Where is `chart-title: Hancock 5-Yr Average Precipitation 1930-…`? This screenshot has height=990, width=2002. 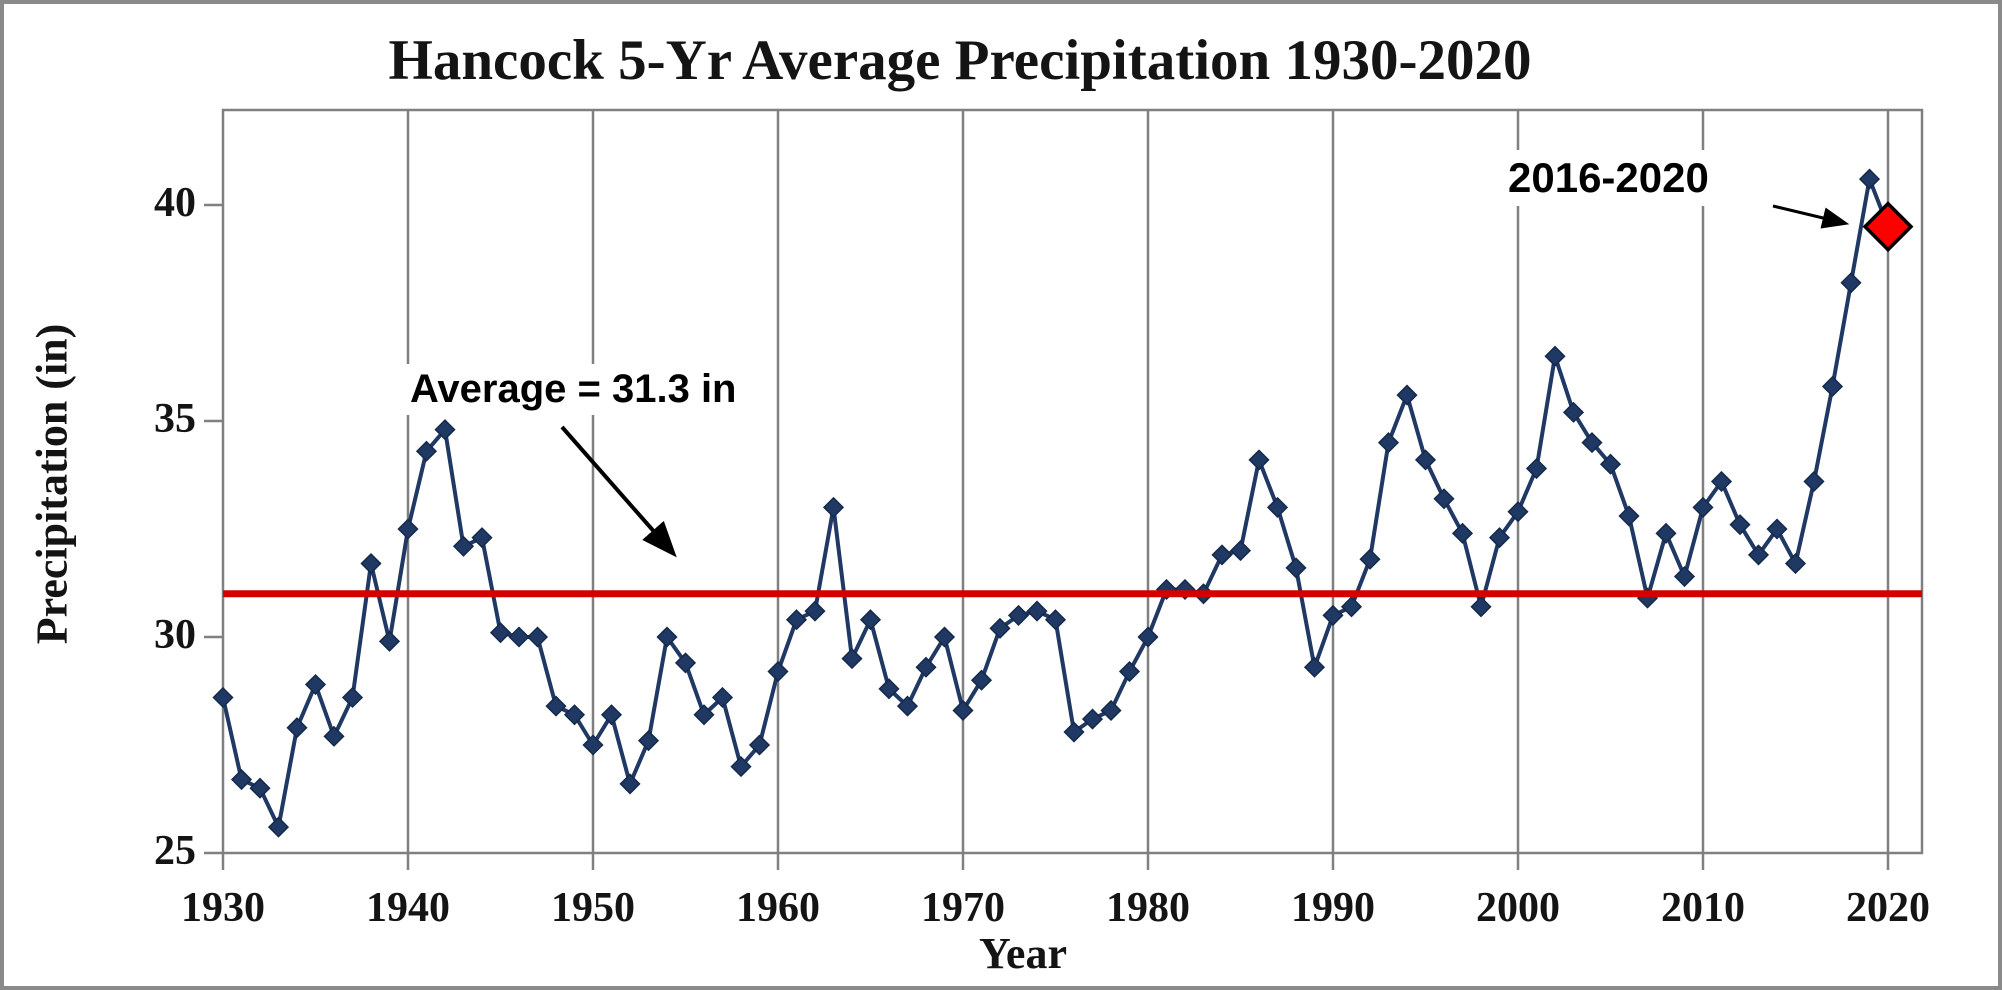 chart-title: Hancock 5-Yr Average Precipitation 1930-… is located at coordinates (960, 60).